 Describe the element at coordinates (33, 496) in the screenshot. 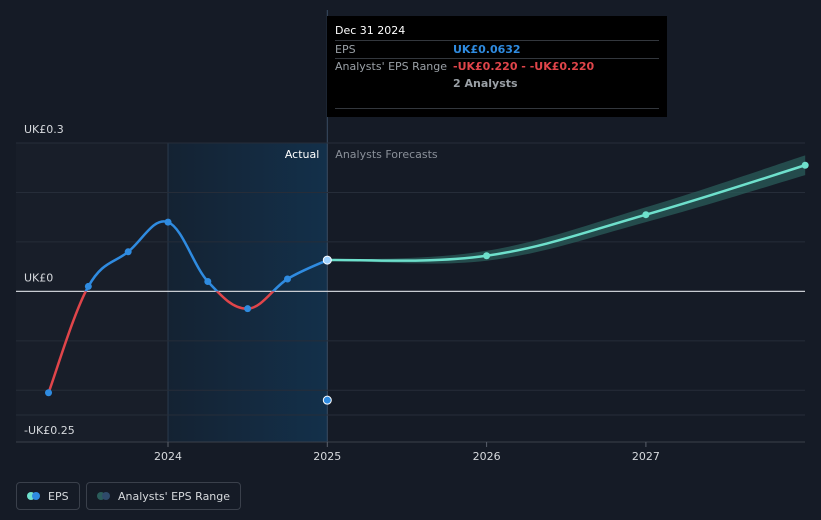

I see `eps-legend-icon` at that location.